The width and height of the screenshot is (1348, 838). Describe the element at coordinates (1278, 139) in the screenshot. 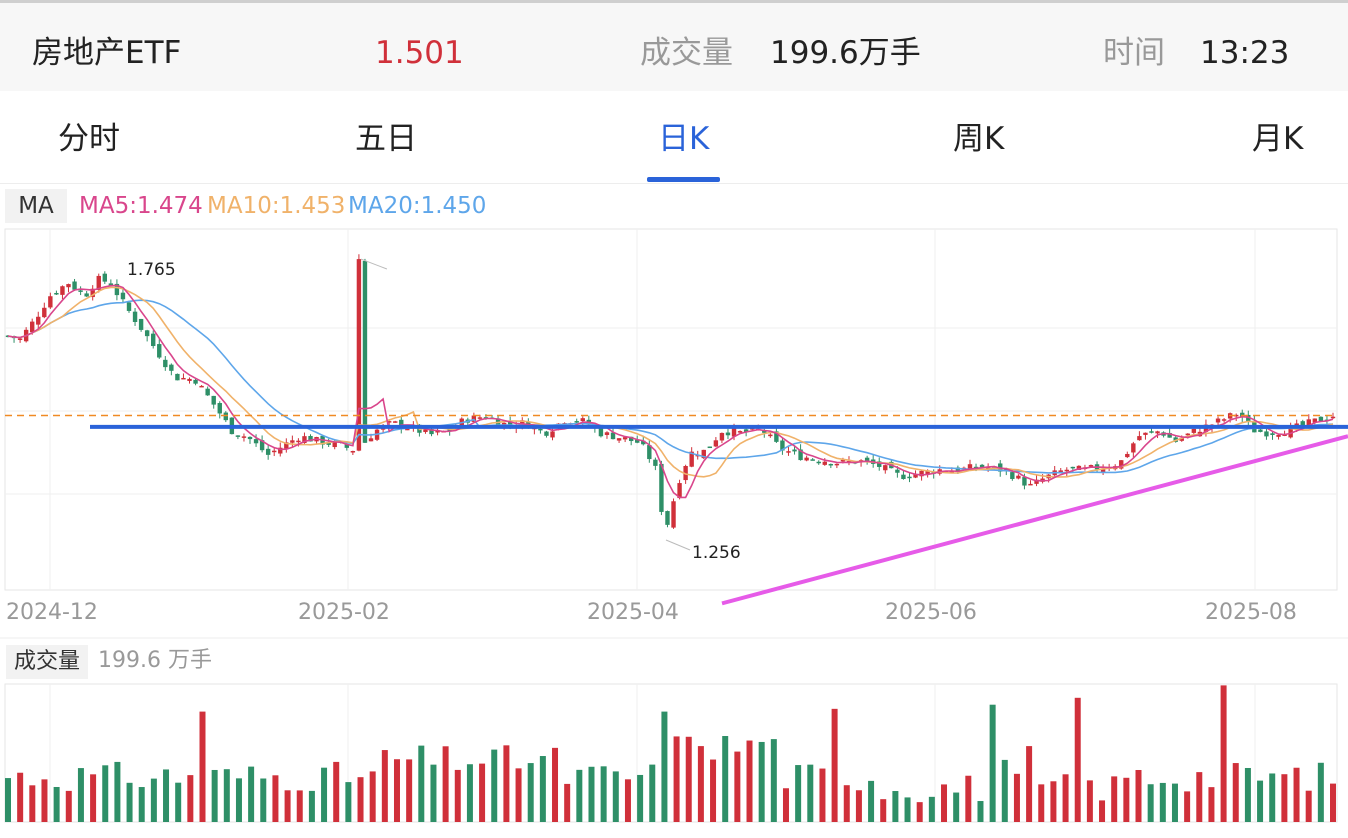

I see `tab-monthly-k: 月K` at that location.